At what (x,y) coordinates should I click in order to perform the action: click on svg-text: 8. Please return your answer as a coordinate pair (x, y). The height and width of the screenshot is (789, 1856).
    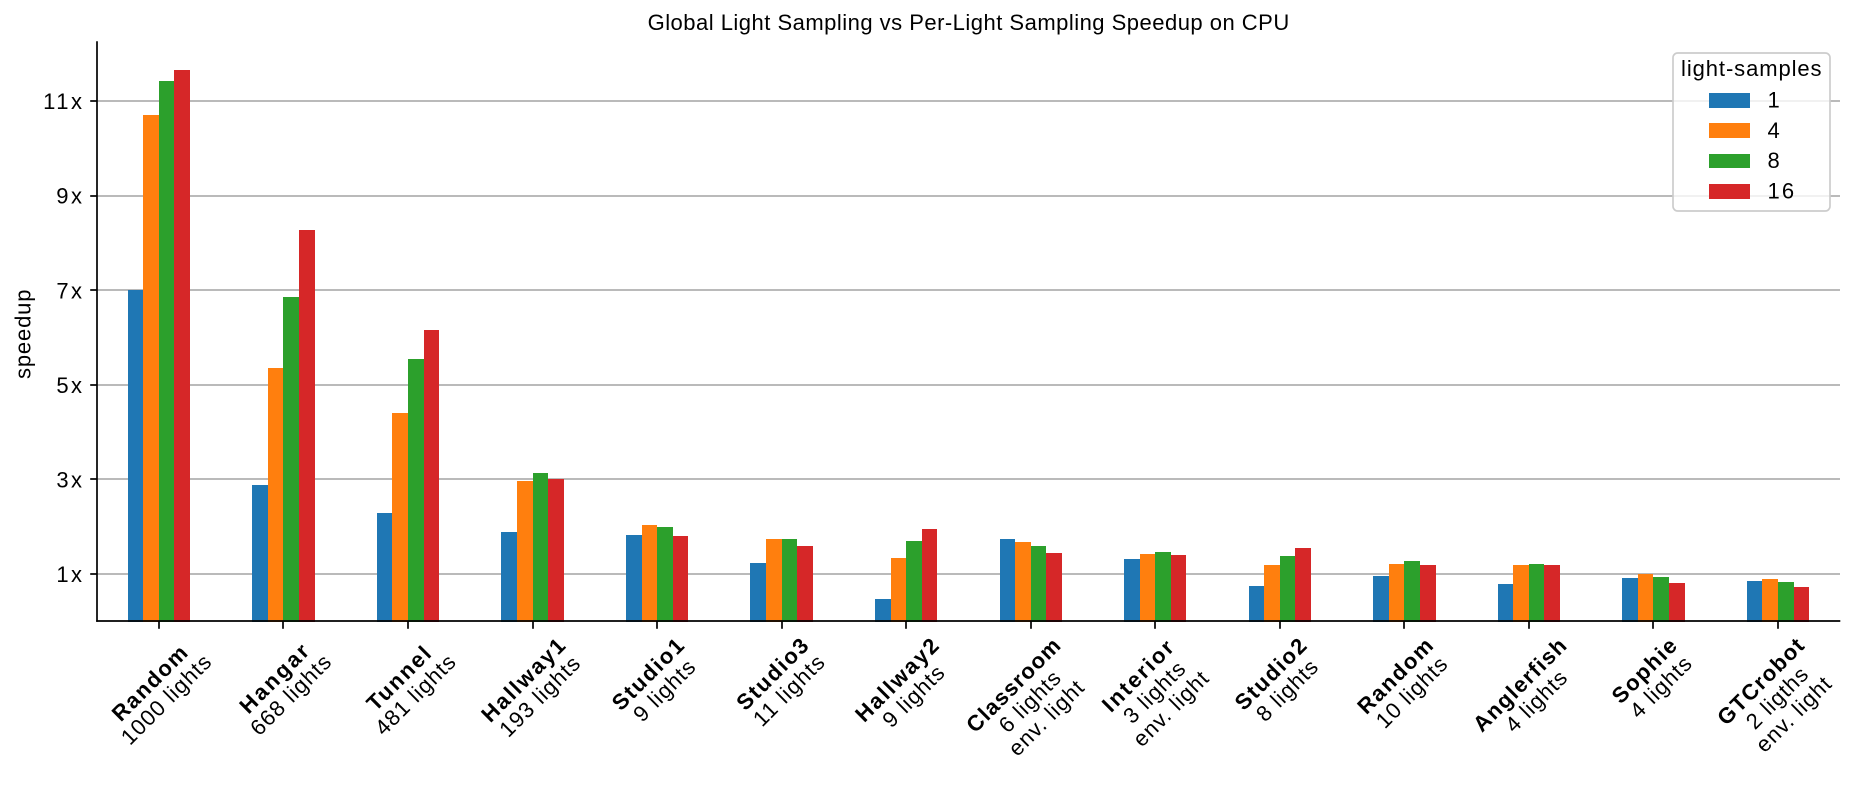
    Looking at the image, I should click on (1774, 160).